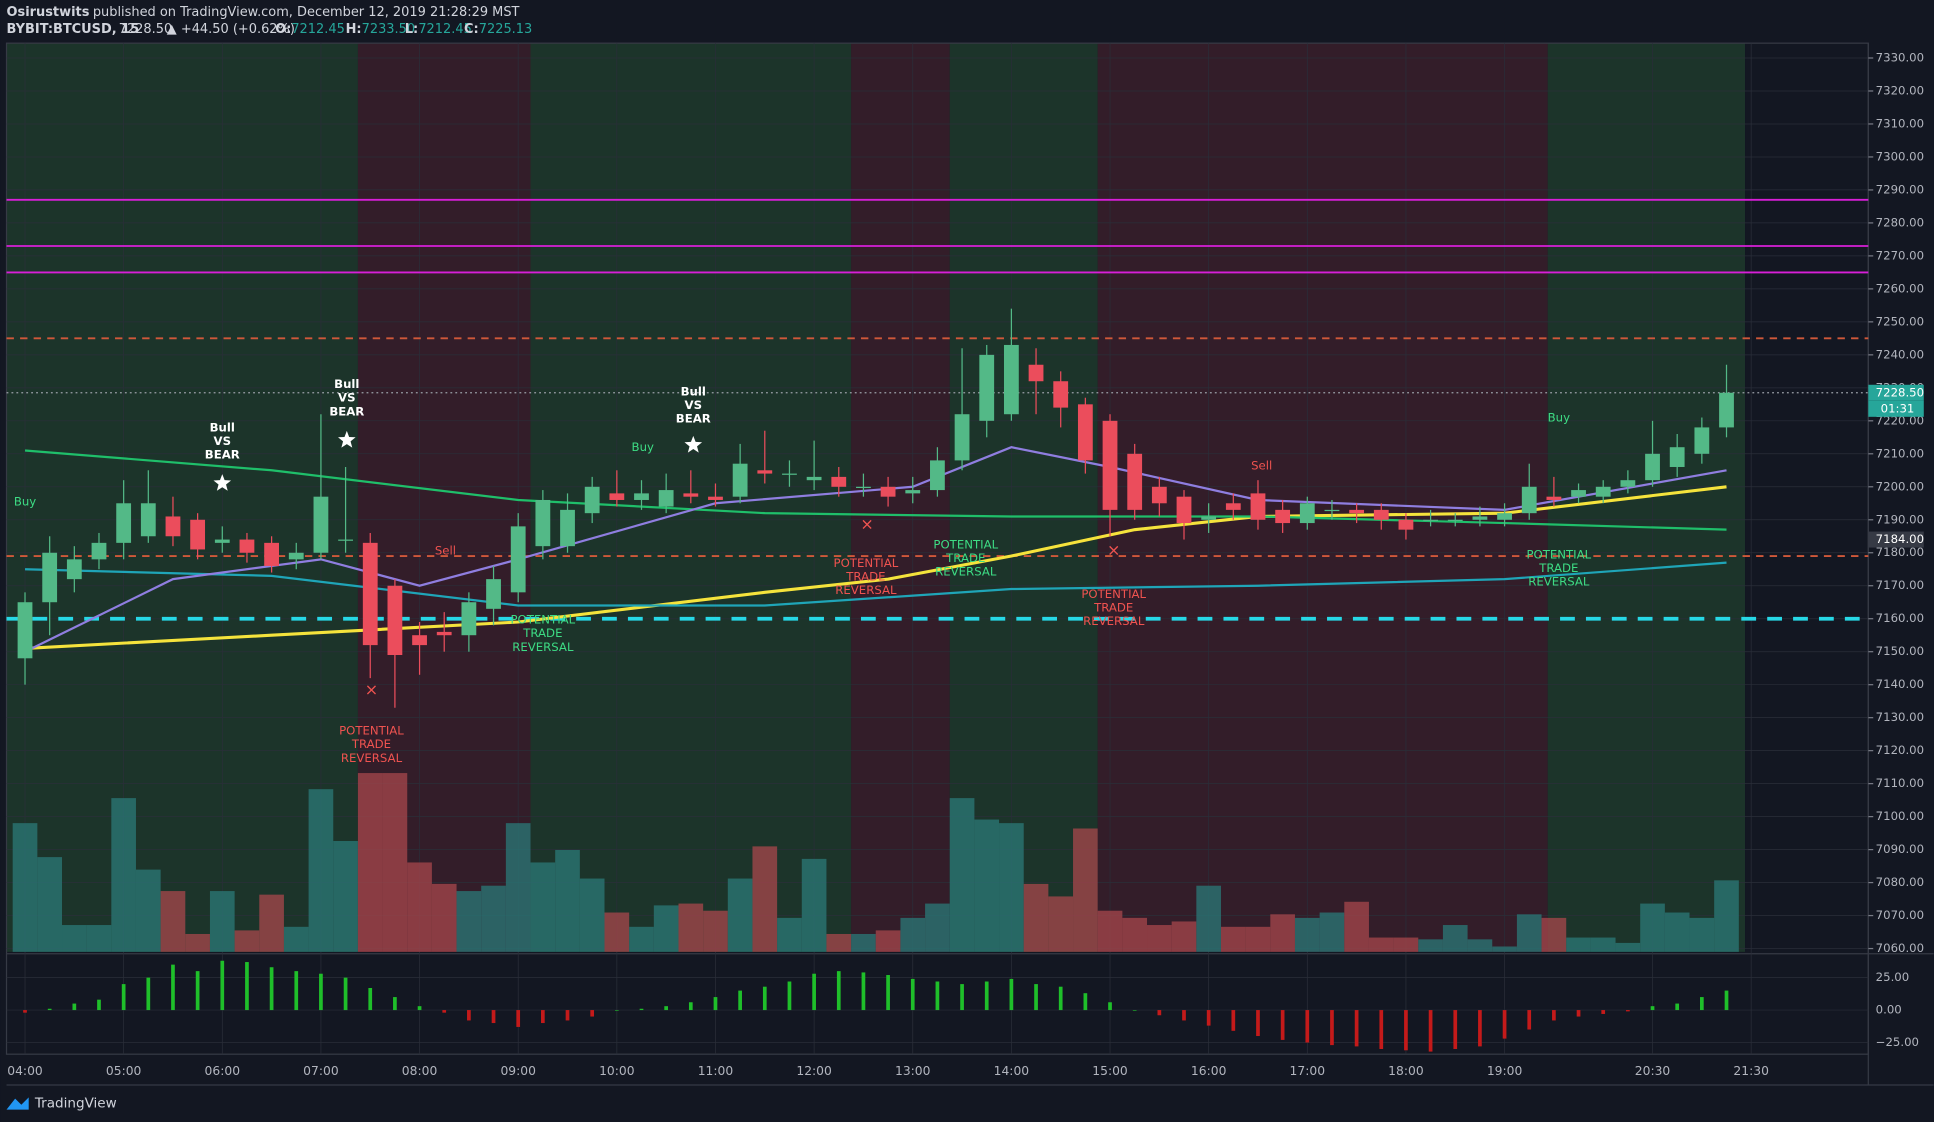 The width and height of the screenshot is (1934, 1122). I want to click on osc-tick-label: 0.00, so click(1889, 1010).